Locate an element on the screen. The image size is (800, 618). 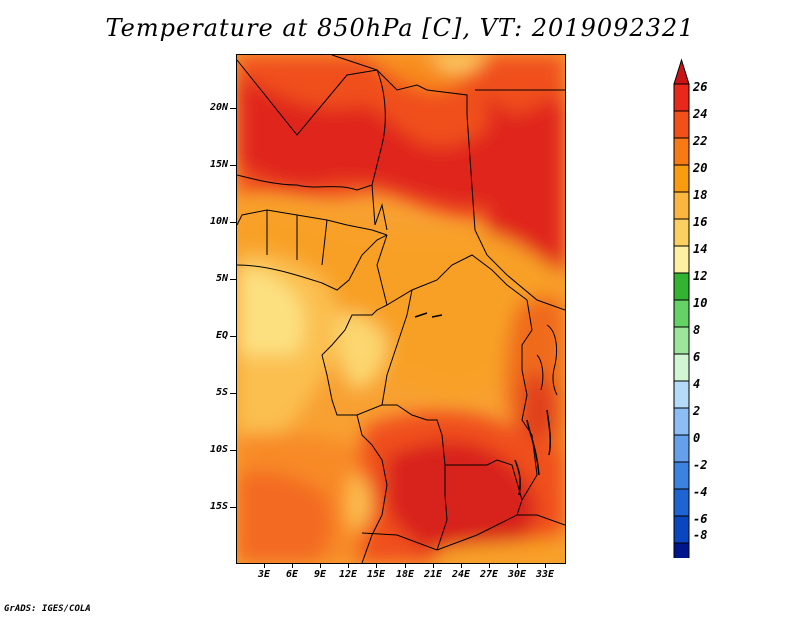
lat-label: 5N is located at coordinates (221, 278).